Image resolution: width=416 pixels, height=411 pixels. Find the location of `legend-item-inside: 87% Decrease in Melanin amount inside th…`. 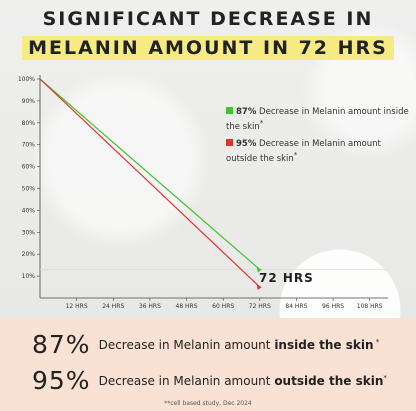

legend-item-inside: 87% Decrease in Melanin amount inside th… is located at coordinates (319, 120).